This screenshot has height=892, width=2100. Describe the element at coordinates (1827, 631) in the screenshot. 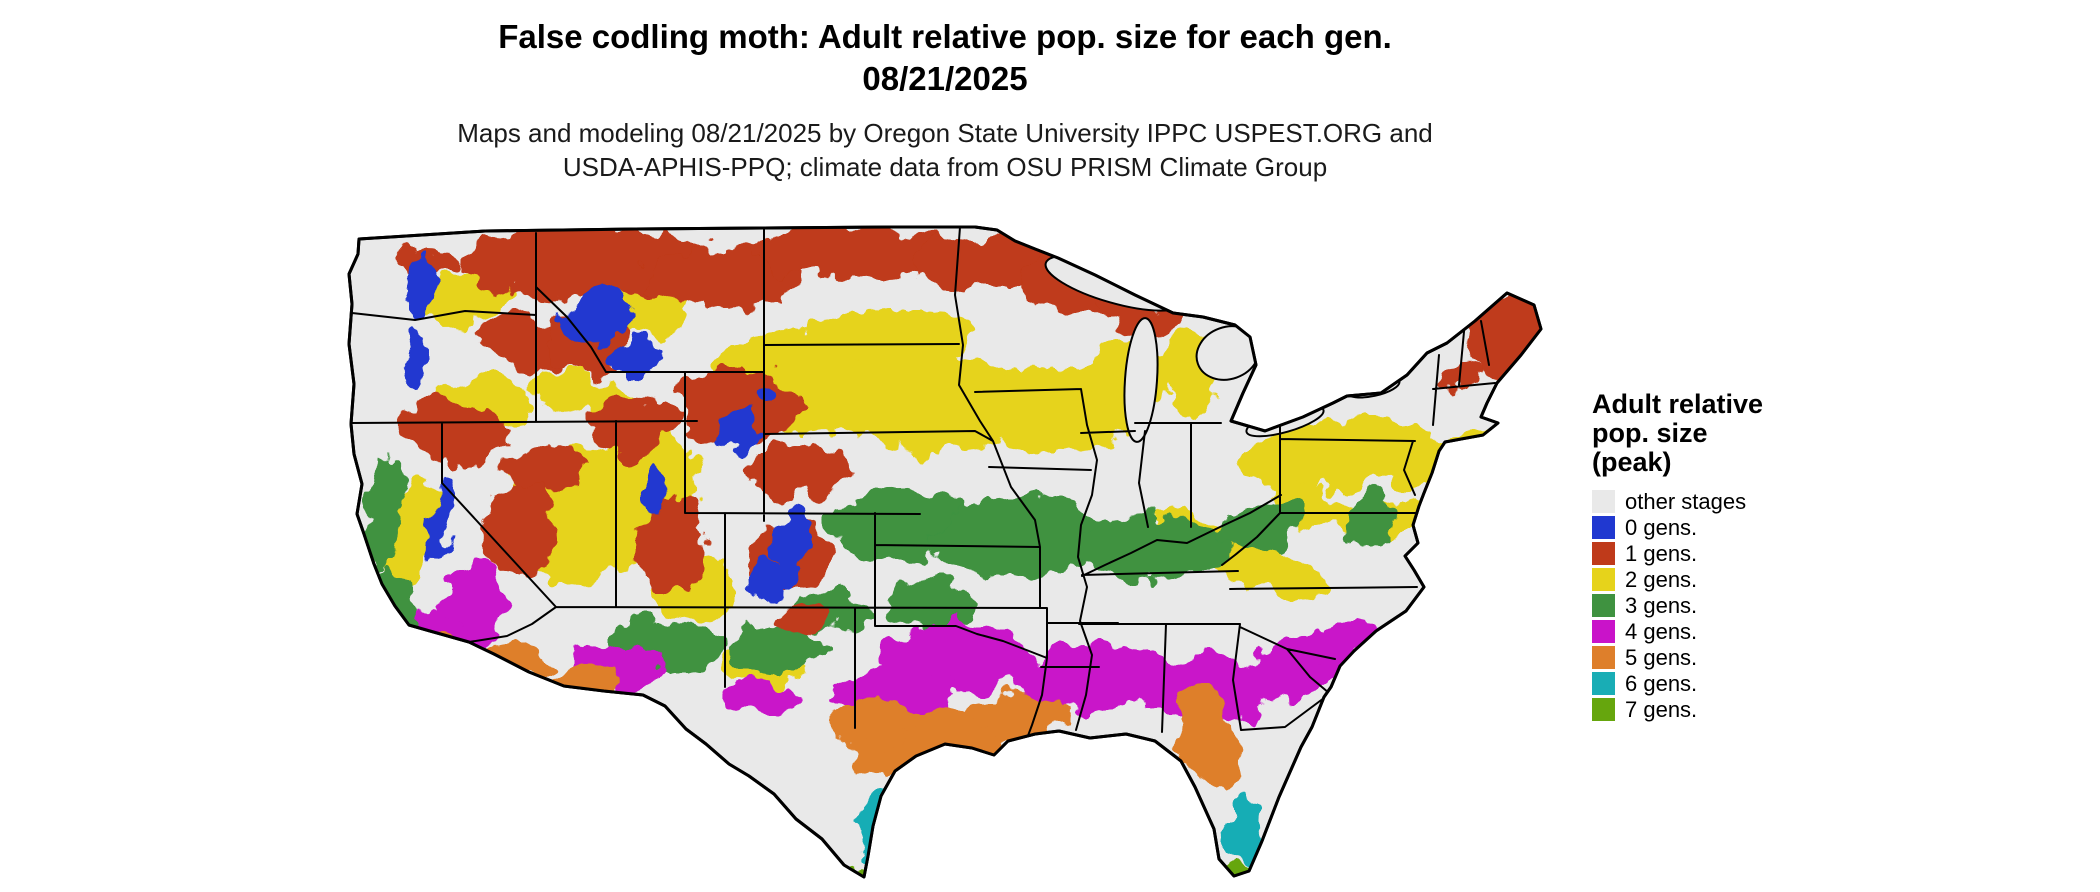

I see `legend-item: 4 gens.` at that location.